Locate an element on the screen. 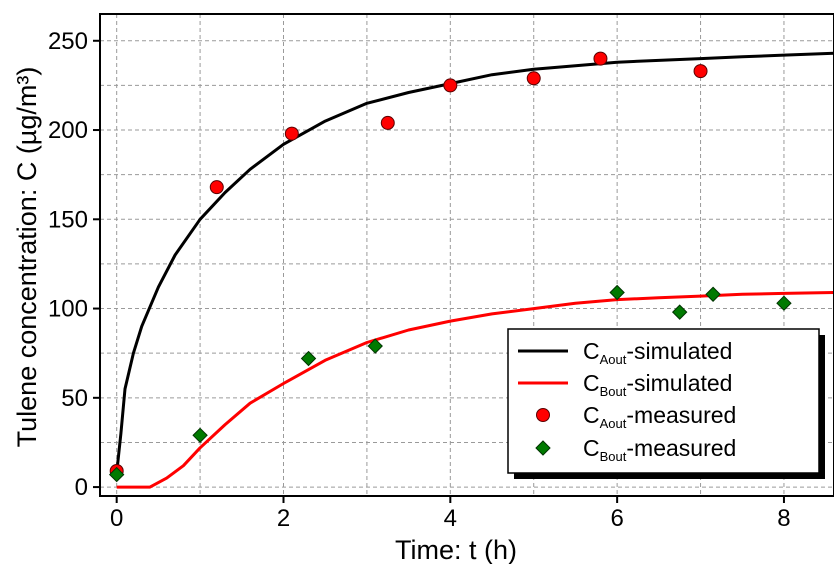  y-tick-label: 0 is located at coordinates (81, 487).